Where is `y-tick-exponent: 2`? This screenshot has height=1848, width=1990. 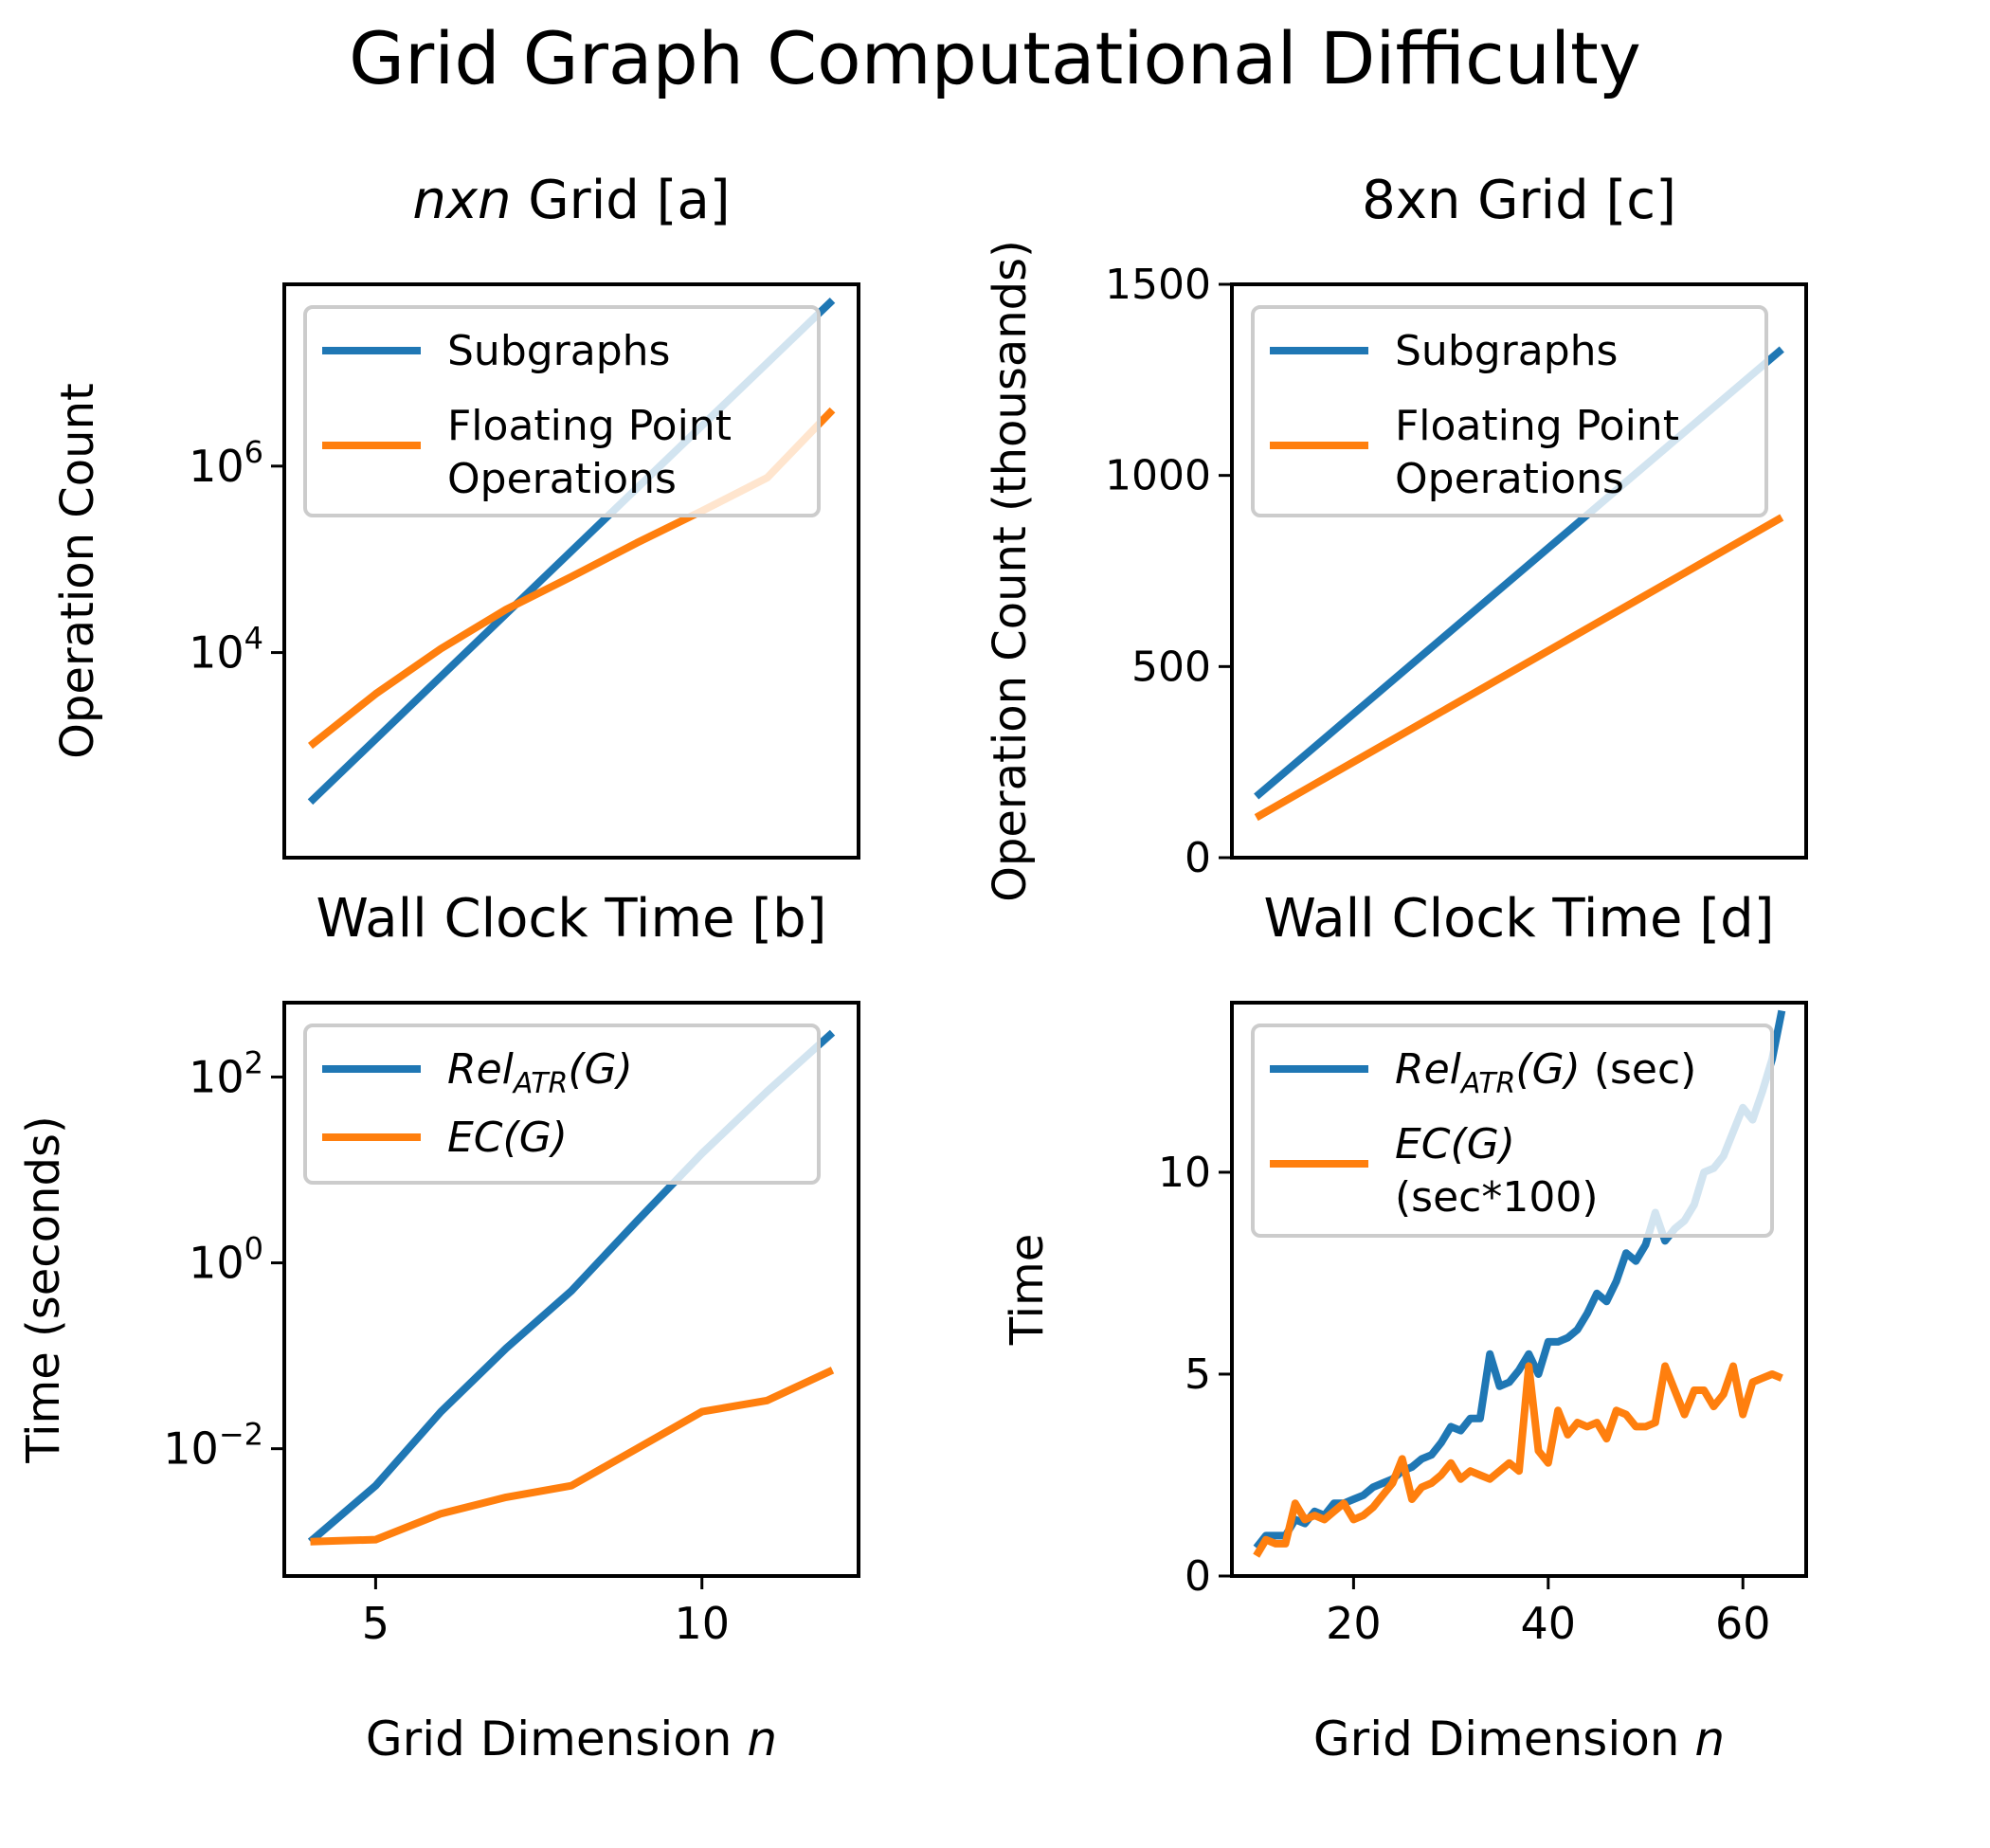 y-tick-exponent: 2 is located at coordinates (253, 1062).